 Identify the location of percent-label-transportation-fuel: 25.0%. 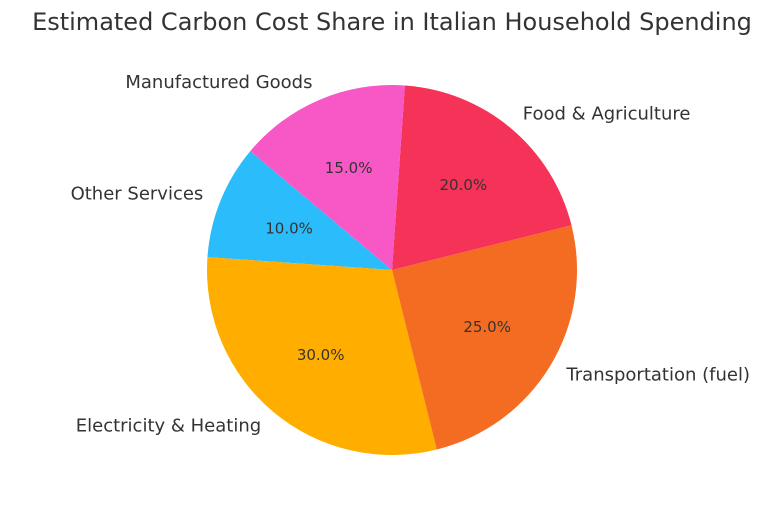
(487, 327).